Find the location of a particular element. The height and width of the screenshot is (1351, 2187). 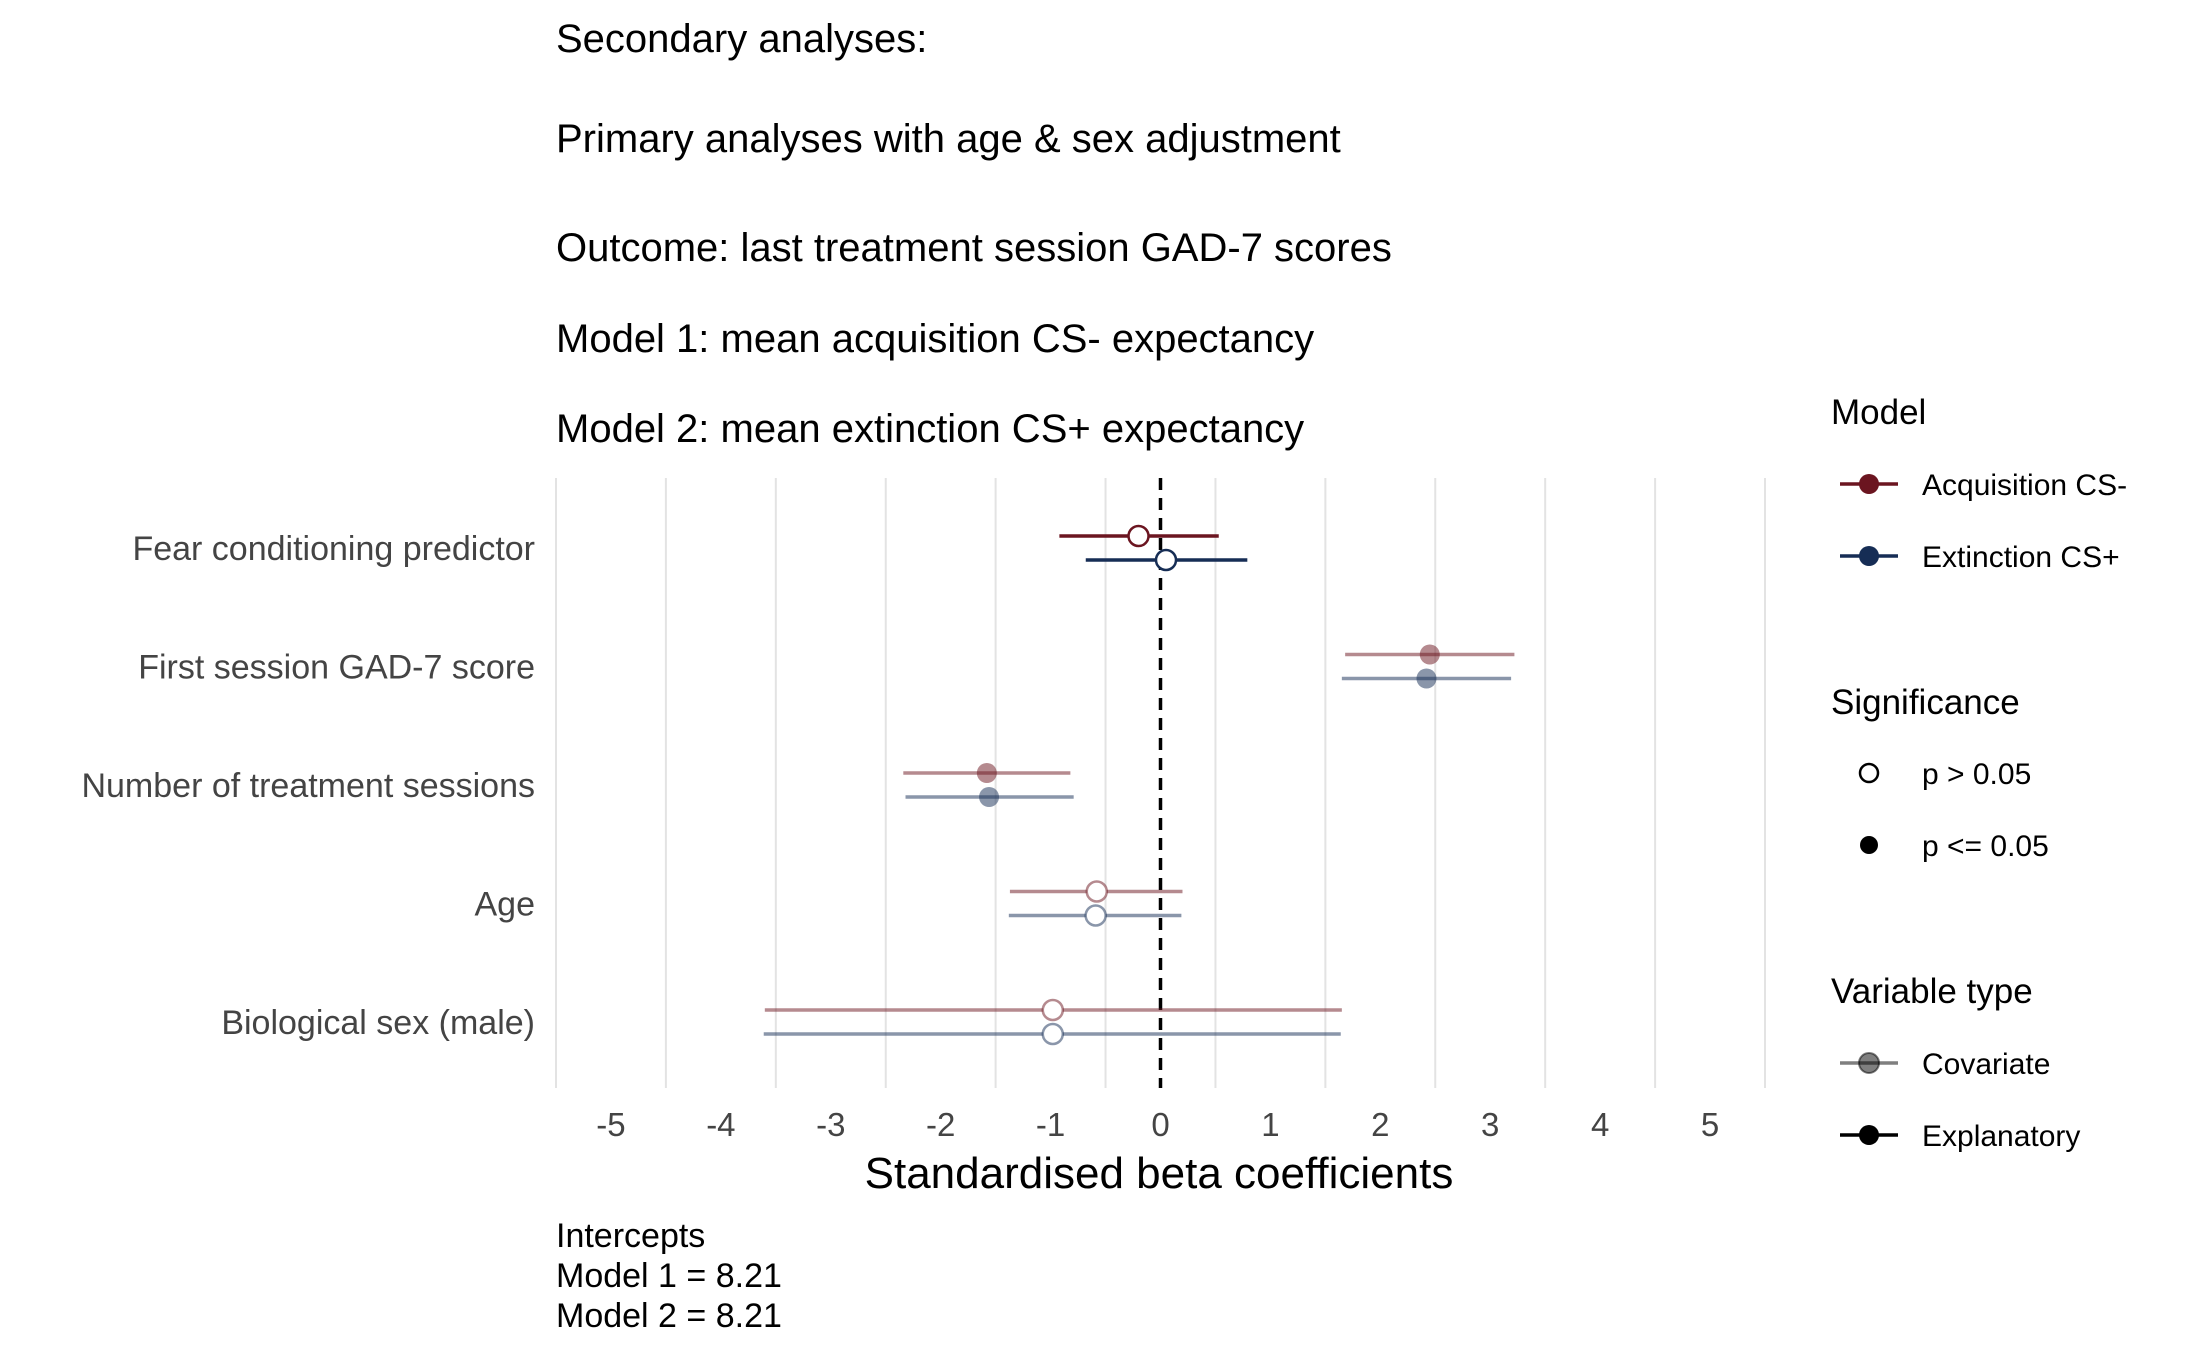

x-tick-label: 4 is located at coordinates (1600, 1124).